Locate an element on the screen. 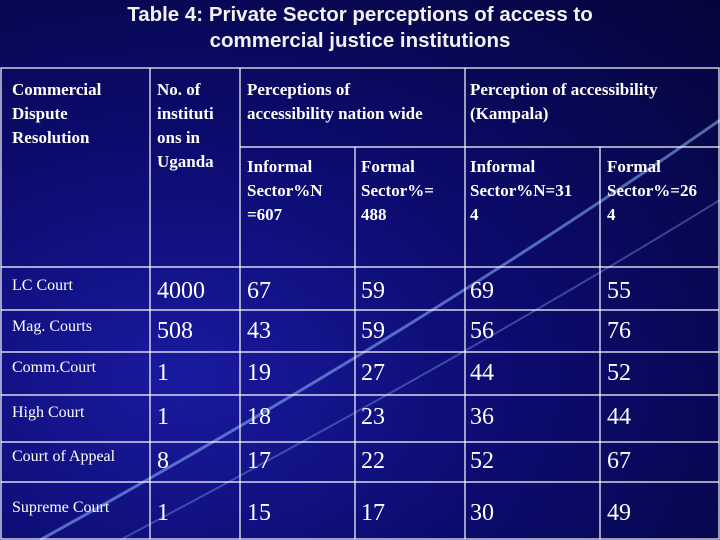 The height and width of the screenshot is (540, 720). header-commercial-dispute-resolution: Commercial Dispute Resolution is located at coordinates (57, 113).